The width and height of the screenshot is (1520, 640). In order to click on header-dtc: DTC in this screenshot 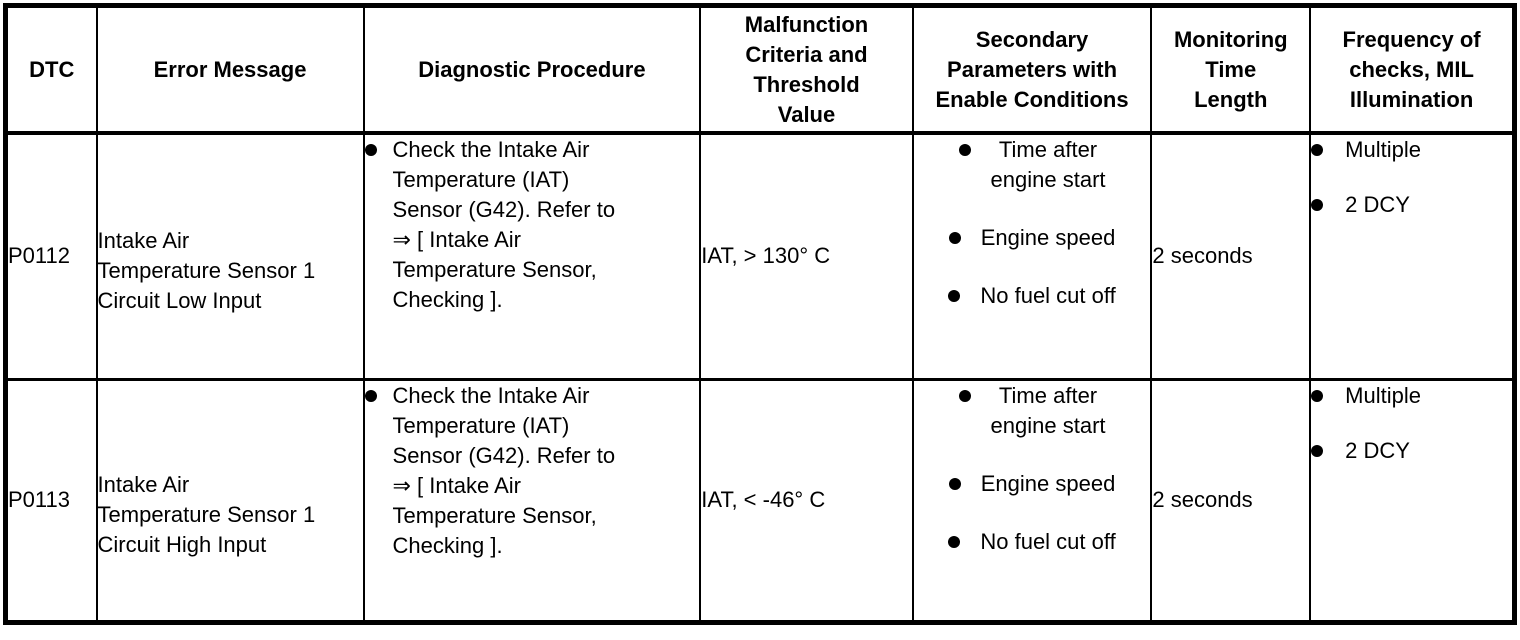, I will do `click(51, 69)`.